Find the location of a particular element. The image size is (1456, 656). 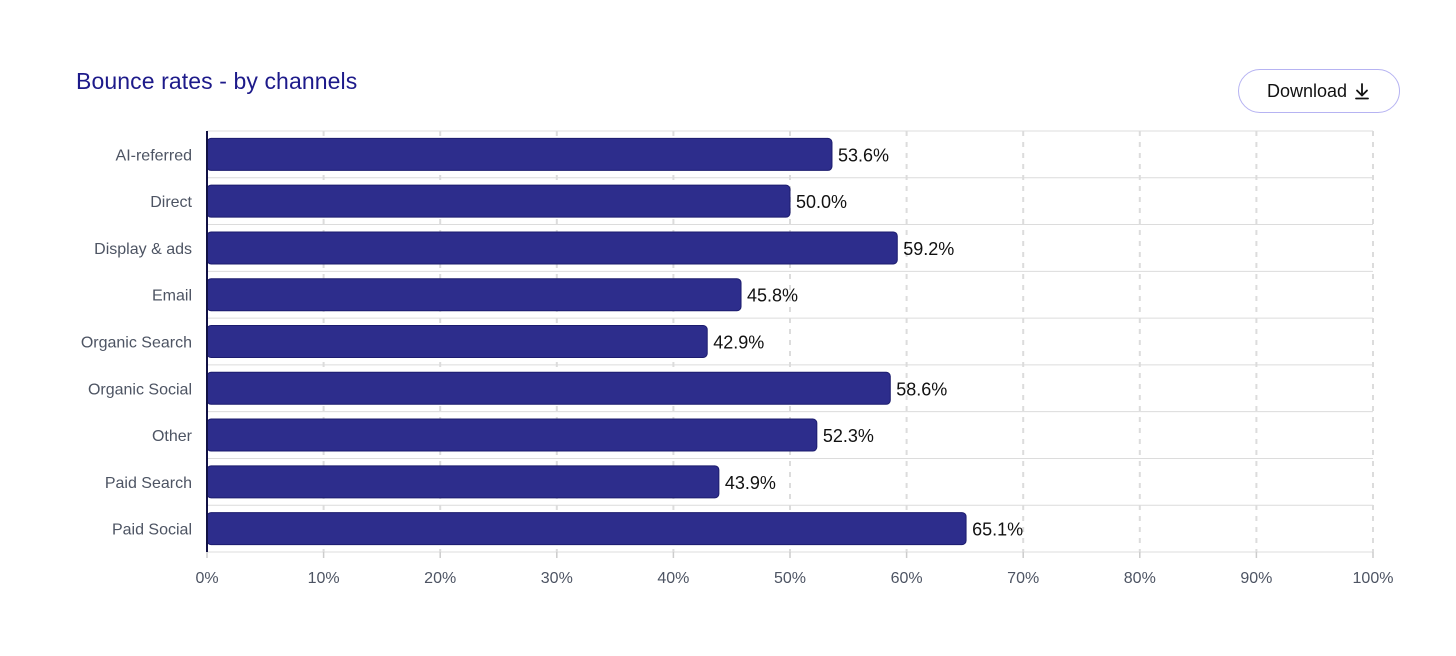

category-label: Other is located at coordinates (172, 436).